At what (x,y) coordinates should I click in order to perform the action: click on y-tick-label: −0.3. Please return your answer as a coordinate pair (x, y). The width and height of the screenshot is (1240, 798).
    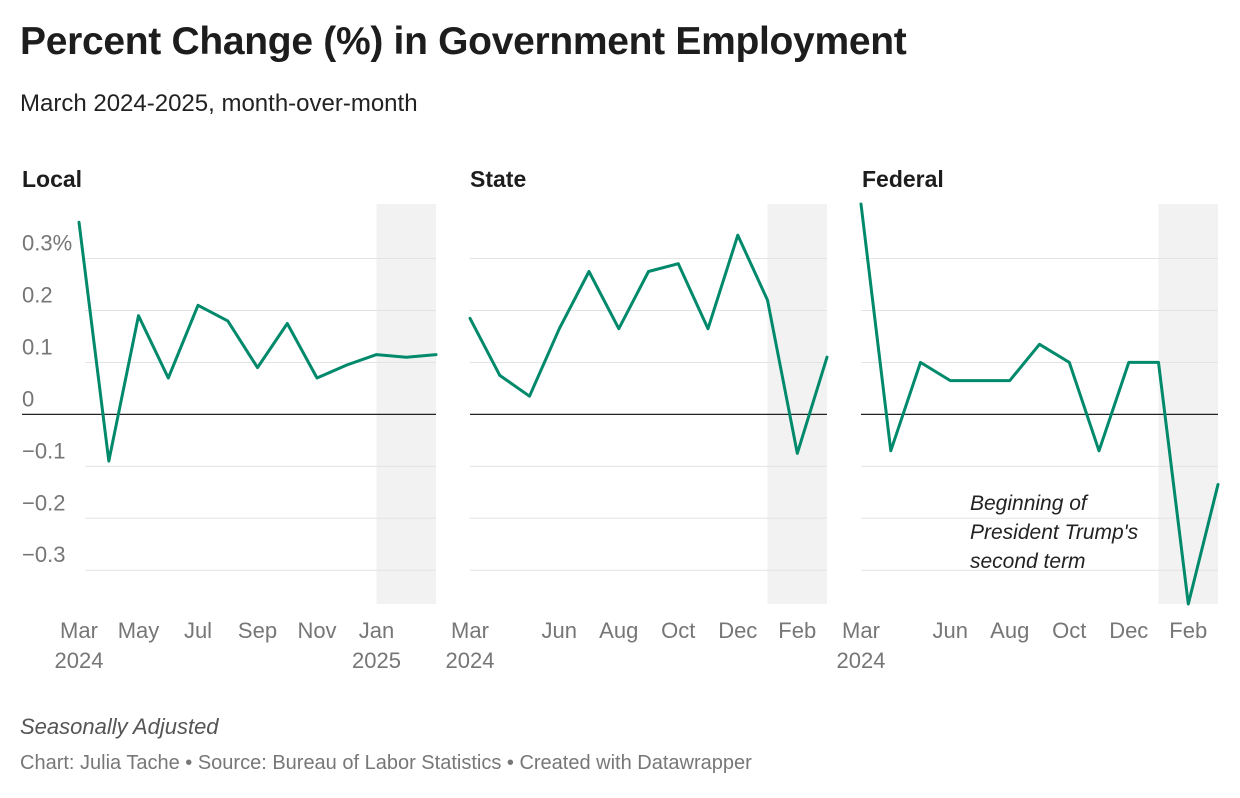
    Looking at the image, I should click on (43, 554).